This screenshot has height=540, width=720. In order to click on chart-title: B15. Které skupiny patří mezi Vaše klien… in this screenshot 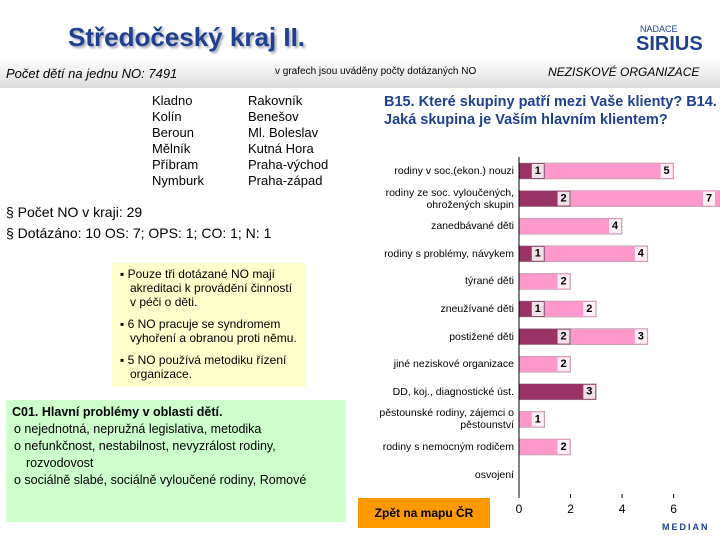, I will do `click(550, 111)`.